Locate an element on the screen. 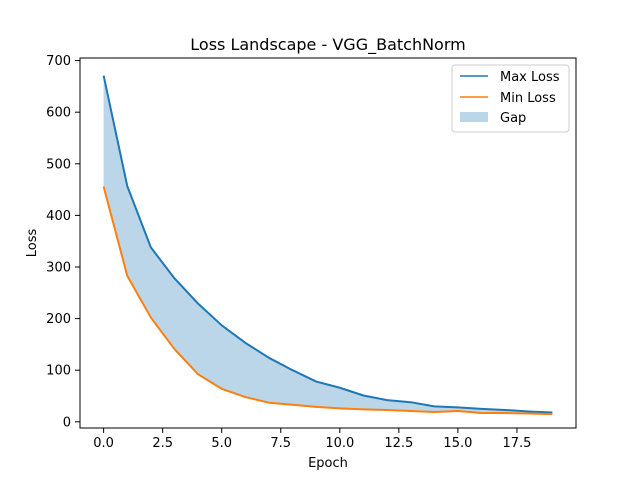 The image size is (640, 480). y-tick-label: 300 is located at coordinates (58, 267).